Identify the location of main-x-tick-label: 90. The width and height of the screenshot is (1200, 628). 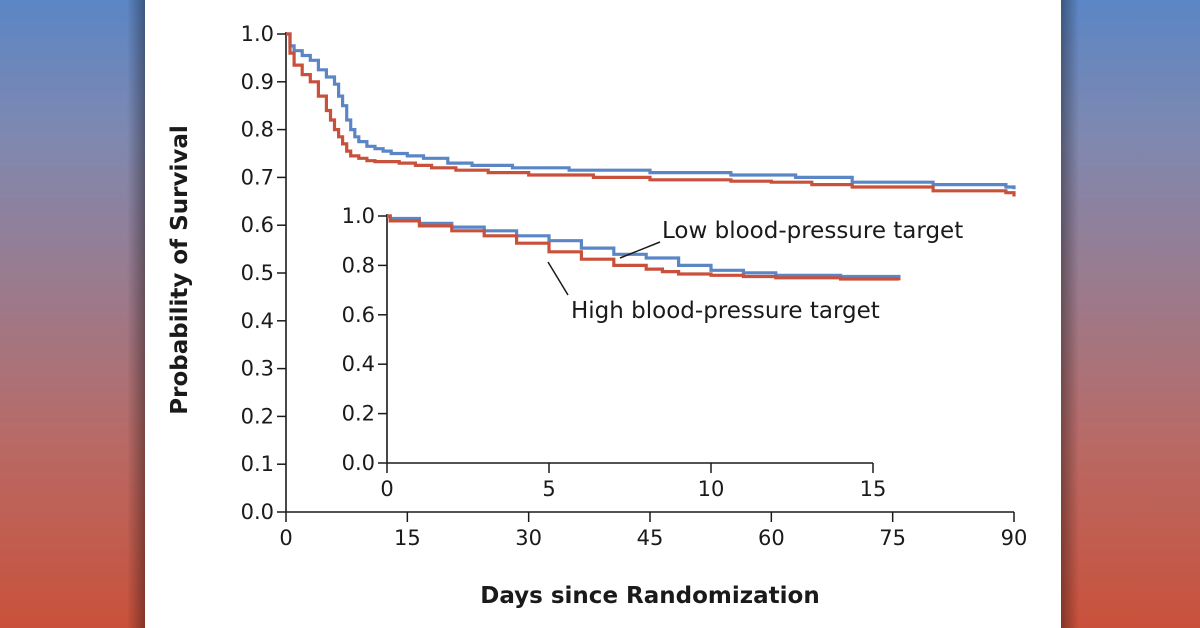
(1014, 538).